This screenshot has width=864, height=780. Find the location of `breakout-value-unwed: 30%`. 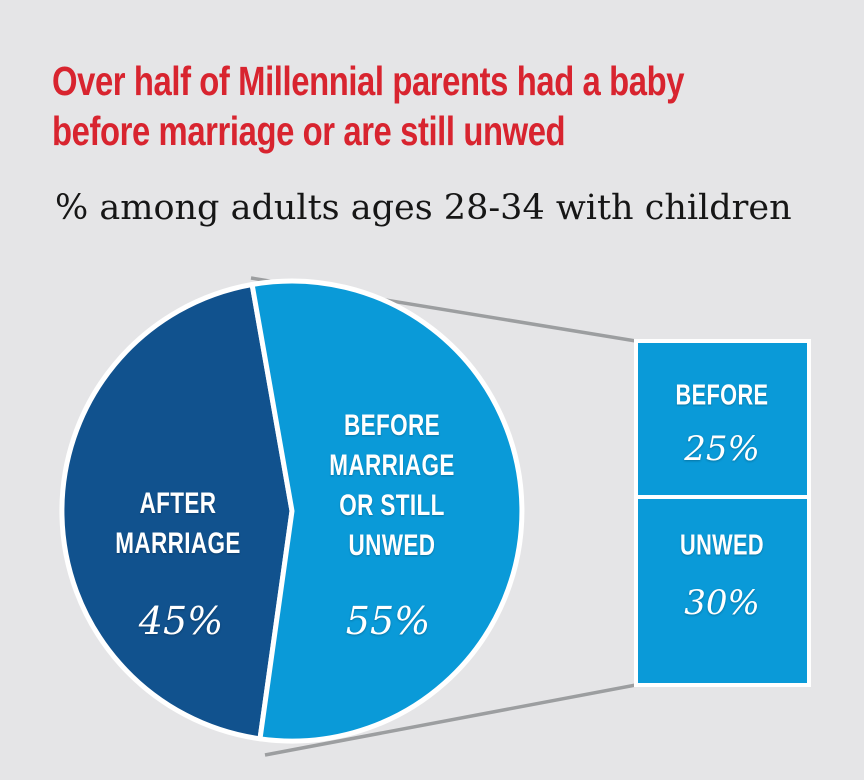

breakout-value-unwed: 30% is located at coordinates (722, 603).